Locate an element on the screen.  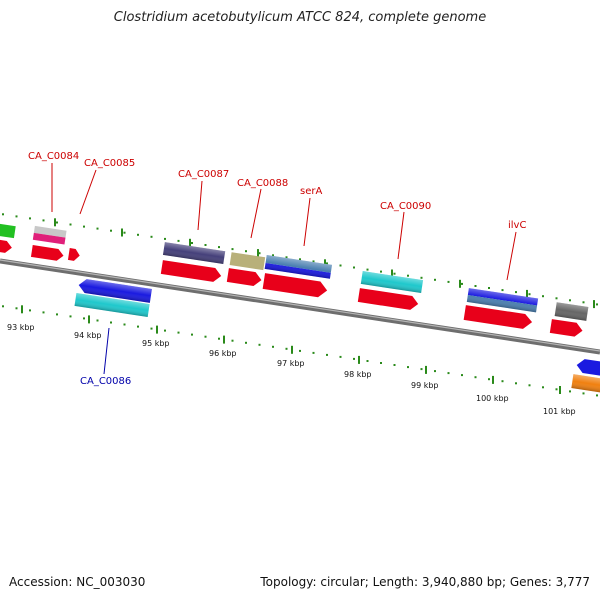
gene-label: ilvC is located at coordinates (517, 225).